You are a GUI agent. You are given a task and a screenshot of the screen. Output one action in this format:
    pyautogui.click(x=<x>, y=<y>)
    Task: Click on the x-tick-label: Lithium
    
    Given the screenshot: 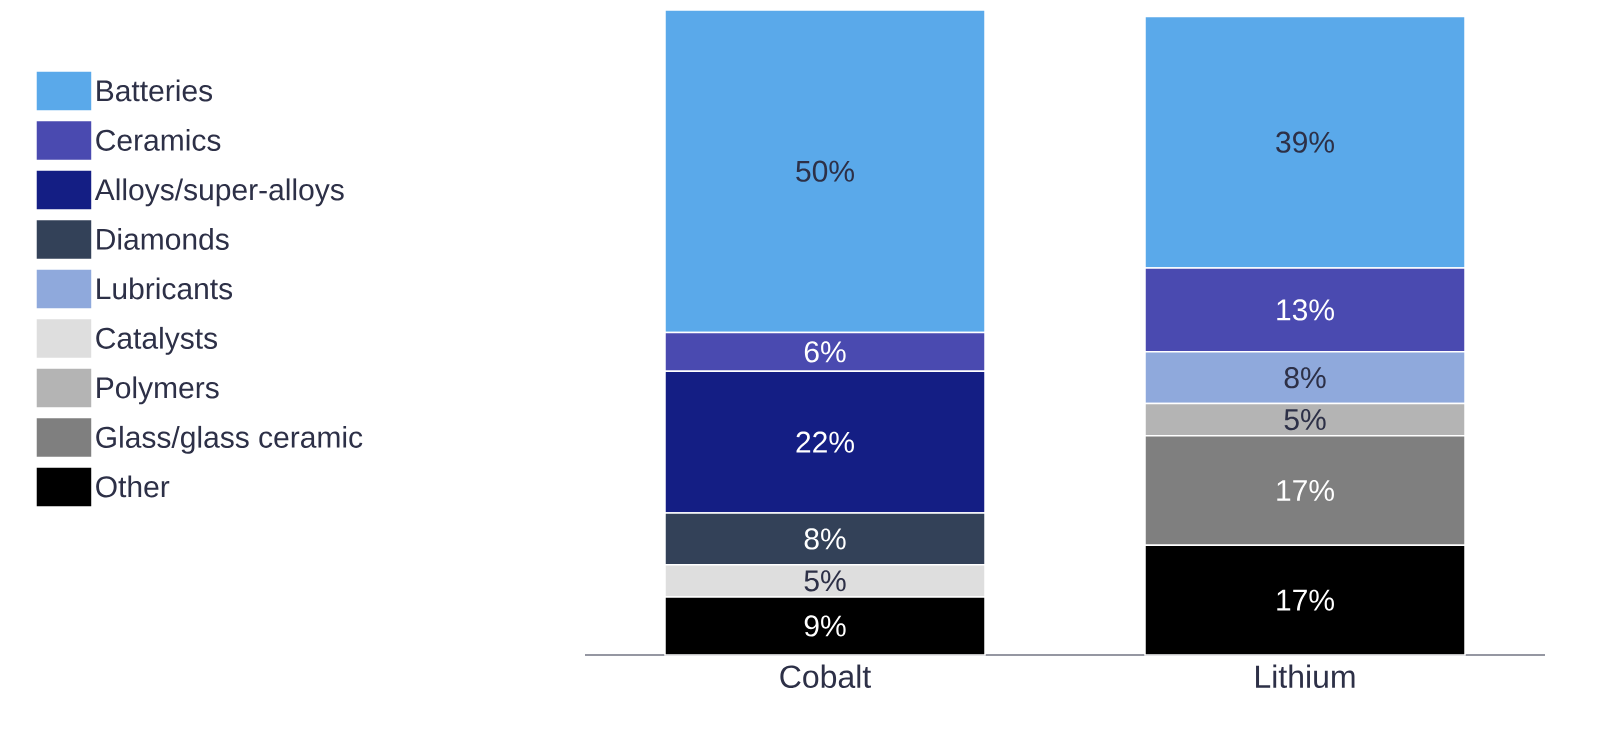 What is the action you would take?
    pyautogui.click(x=1305, y=676)
    